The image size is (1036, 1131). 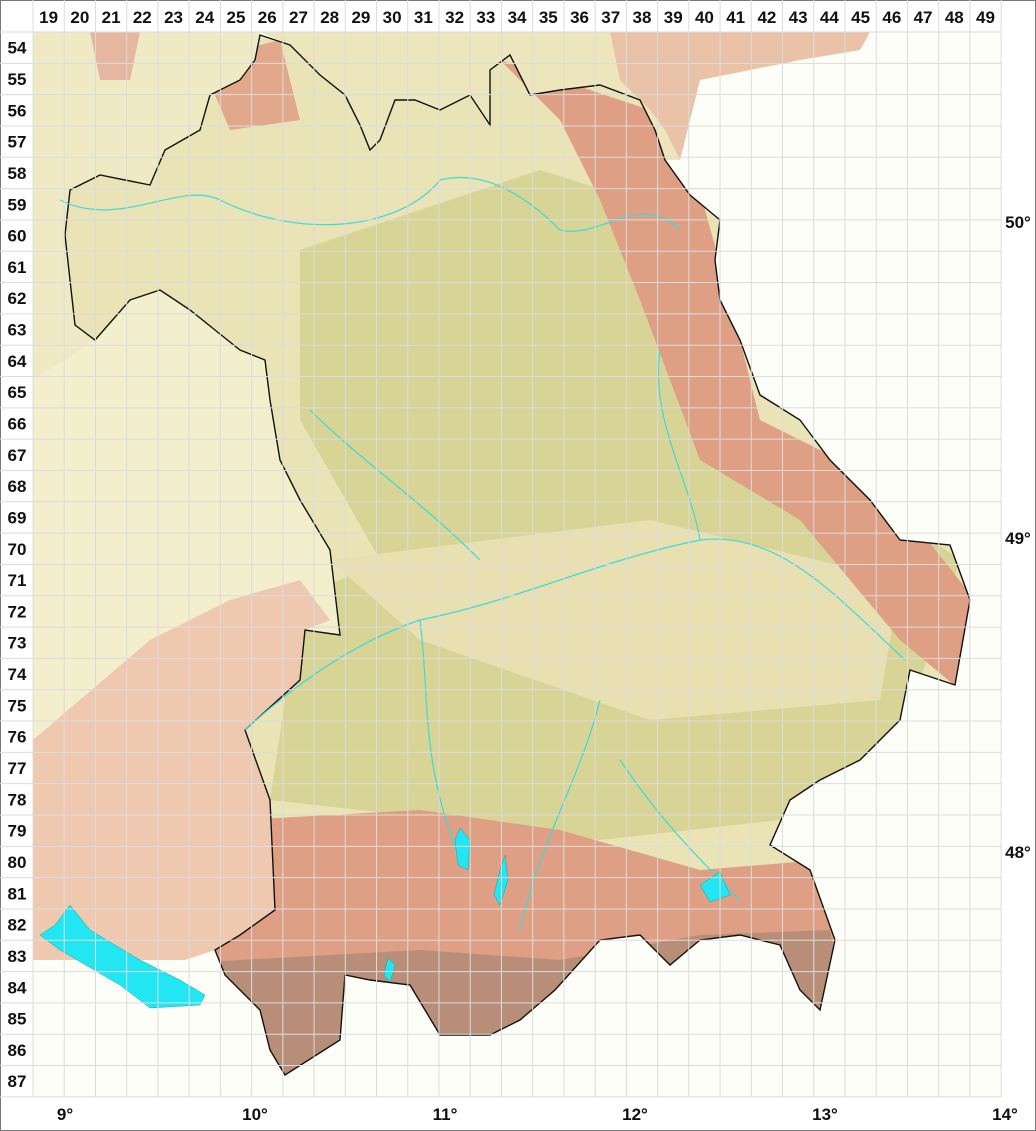 What do you see at coordinates (735, 17) in the screenshot?
I see `column-label: 41` at bounding box center [735, 17].